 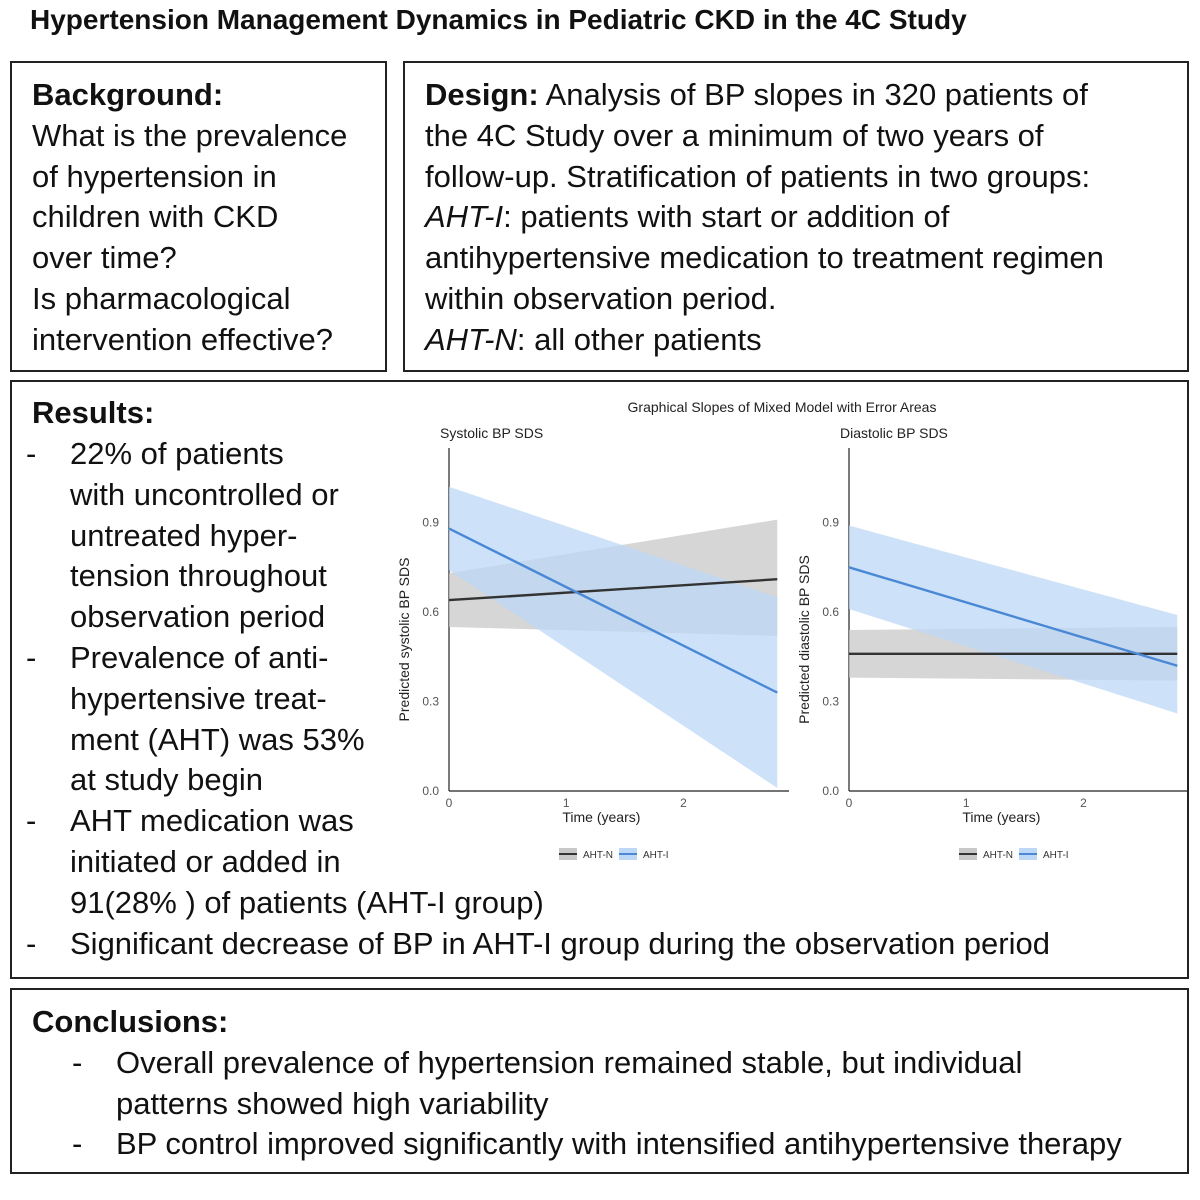 What do you see at coordinates (190, 135) in the screenshot?
I see `background-line: What is the prevalence` at bounding box center [190, 135].